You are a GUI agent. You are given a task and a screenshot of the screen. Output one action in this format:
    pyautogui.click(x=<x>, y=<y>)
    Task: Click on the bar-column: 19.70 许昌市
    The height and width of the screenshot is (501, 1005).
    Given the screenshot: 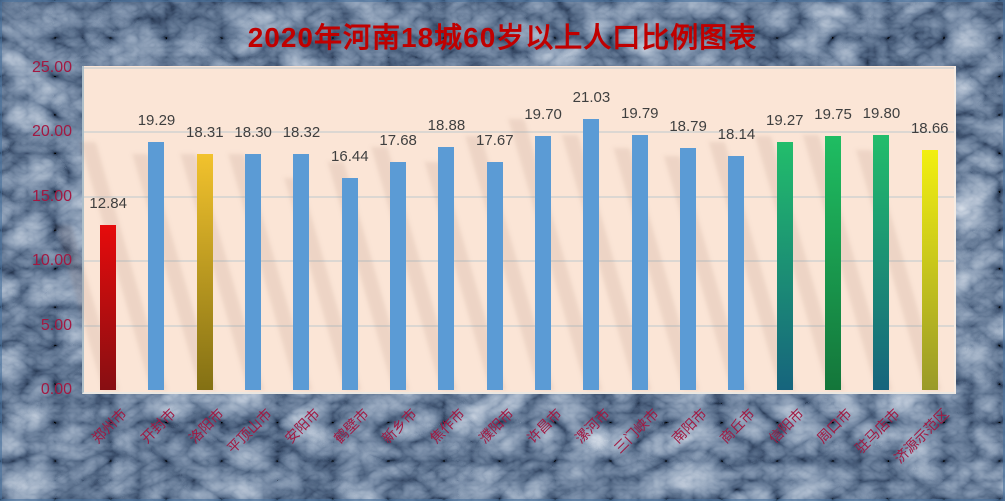 What is the action you would take?
    pyautogui.click(x=516, y=256)
    